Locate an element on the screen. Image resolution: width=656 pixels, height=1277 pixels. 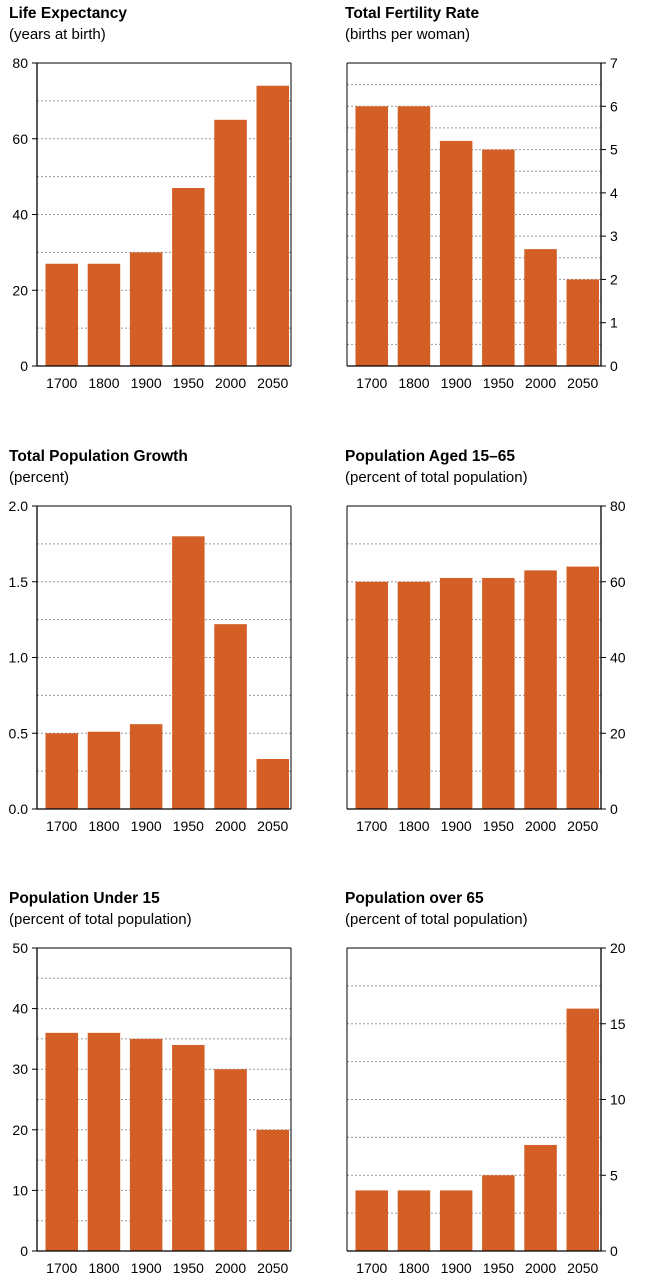
y-tick-label: 50 is located at coordinates (20, 948).